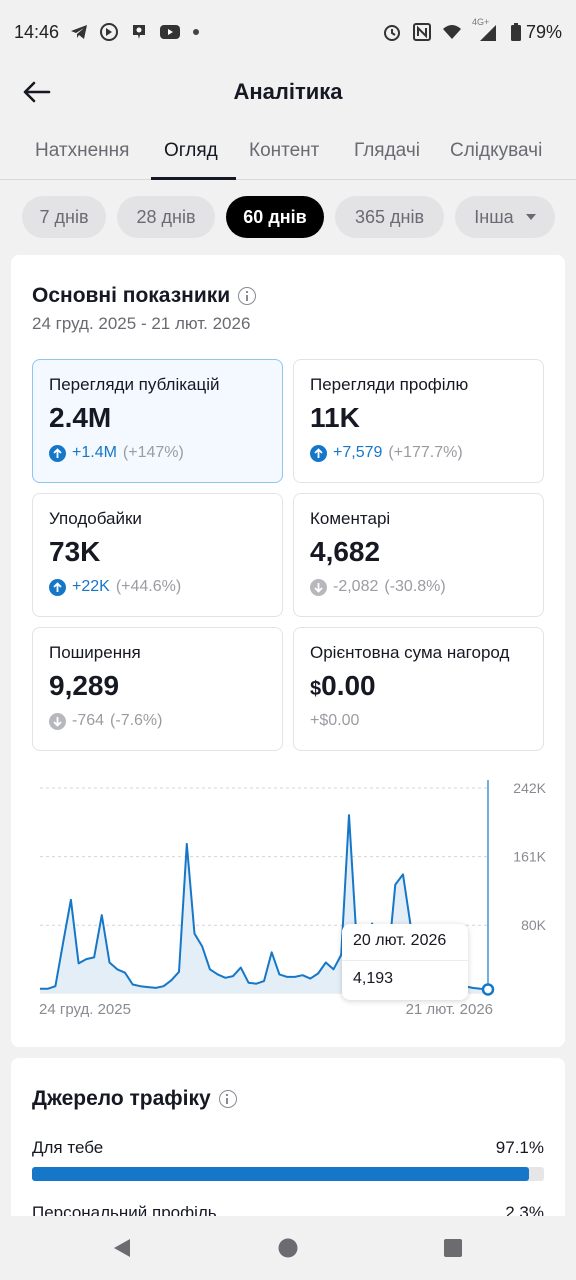 Image resolution: width=576 pixels, height=1280 pixels. Describe the element at coordinates (488, 989) in the screenshot. I see `chart-selected-point` at that location.